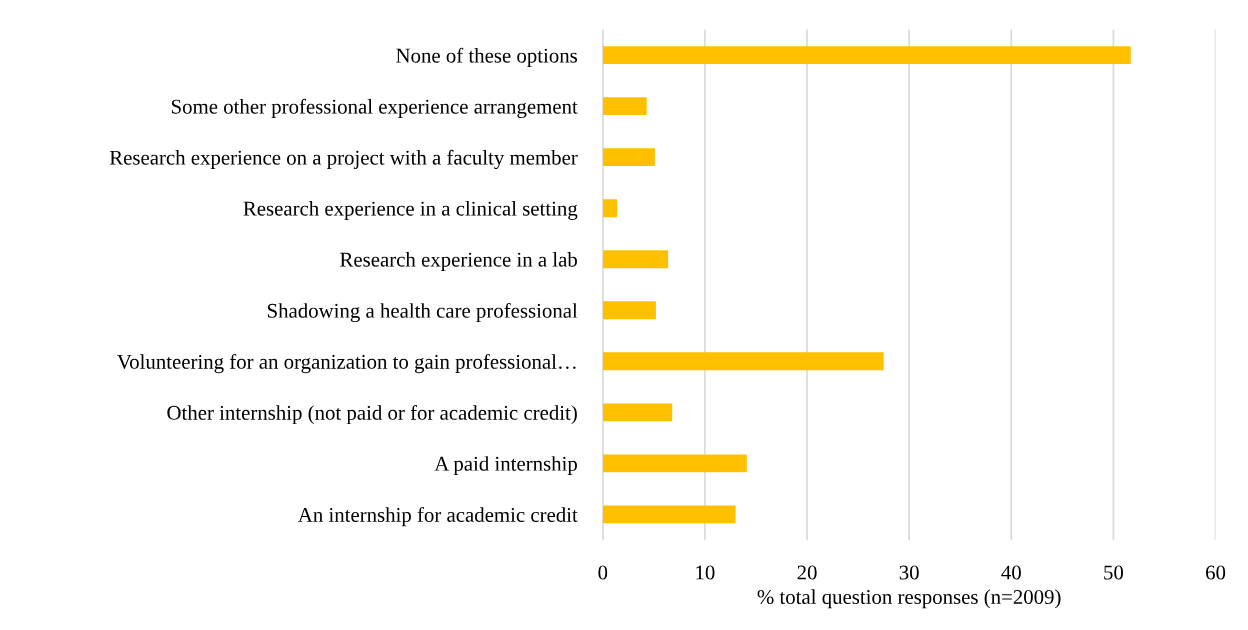 The width and height of the screenshot is (1248, 630). Describe the element at coordinates (458, 261) in the screenshot. I see `y-tick-label: Research experience in a lab` at that location.